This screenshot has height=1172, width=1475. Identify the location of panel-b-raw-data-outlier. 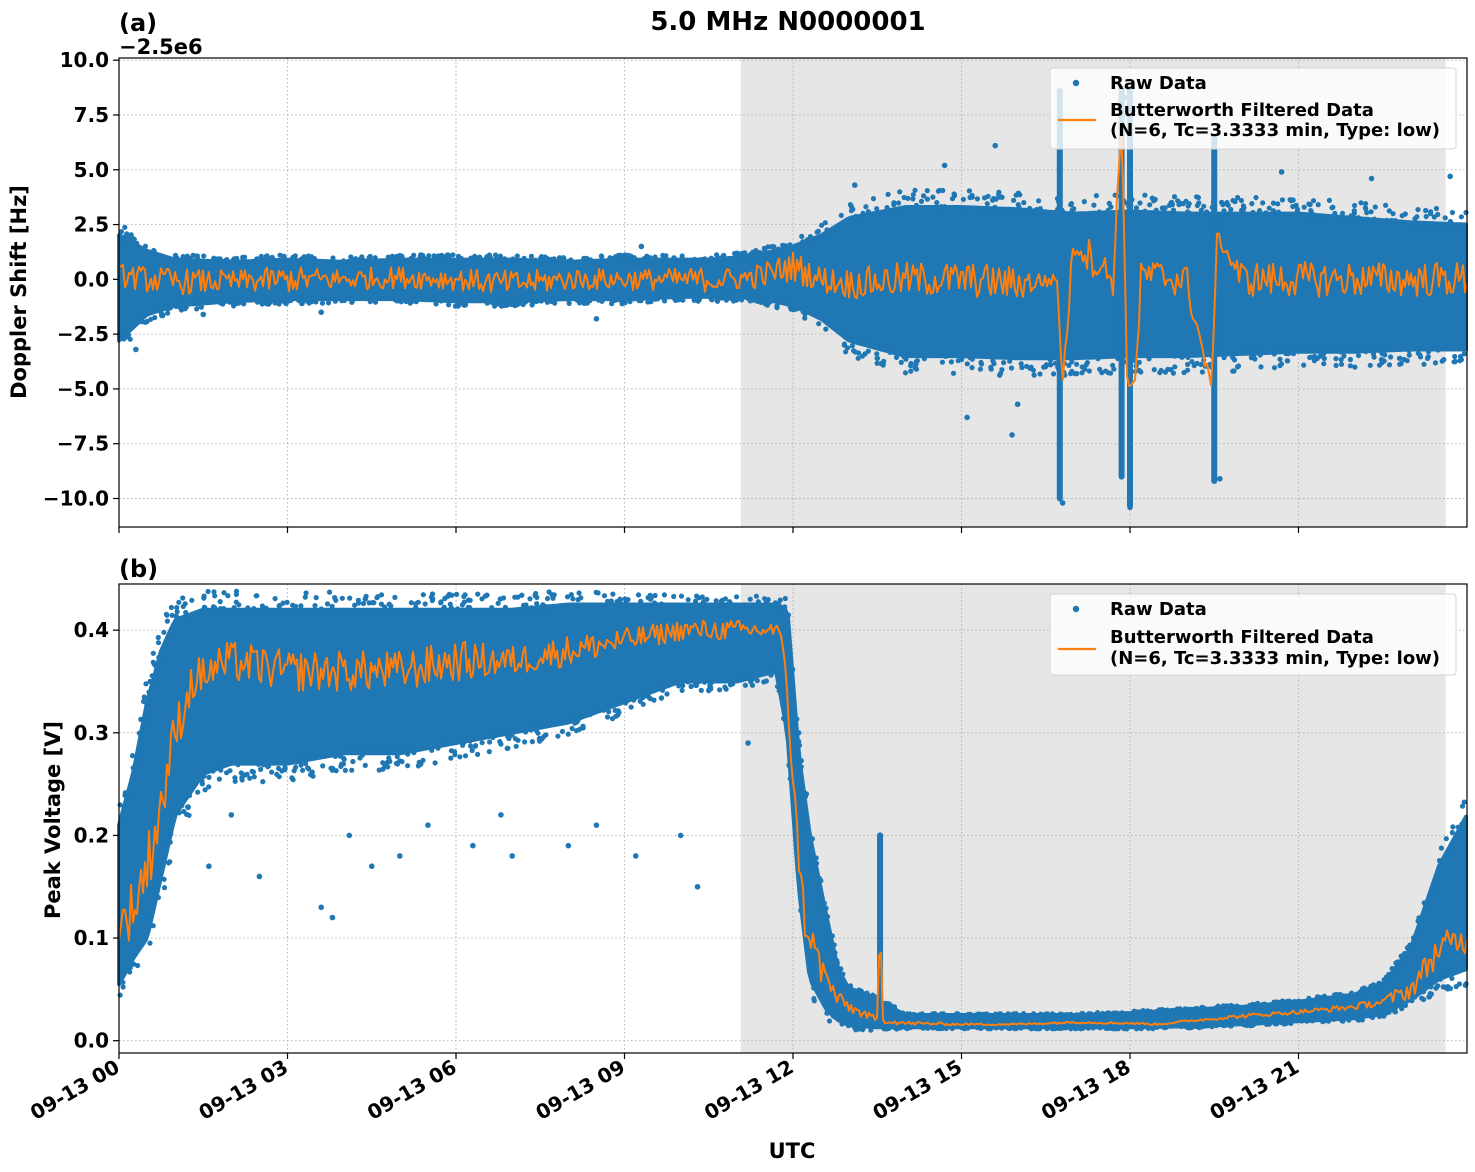
(428, 825).